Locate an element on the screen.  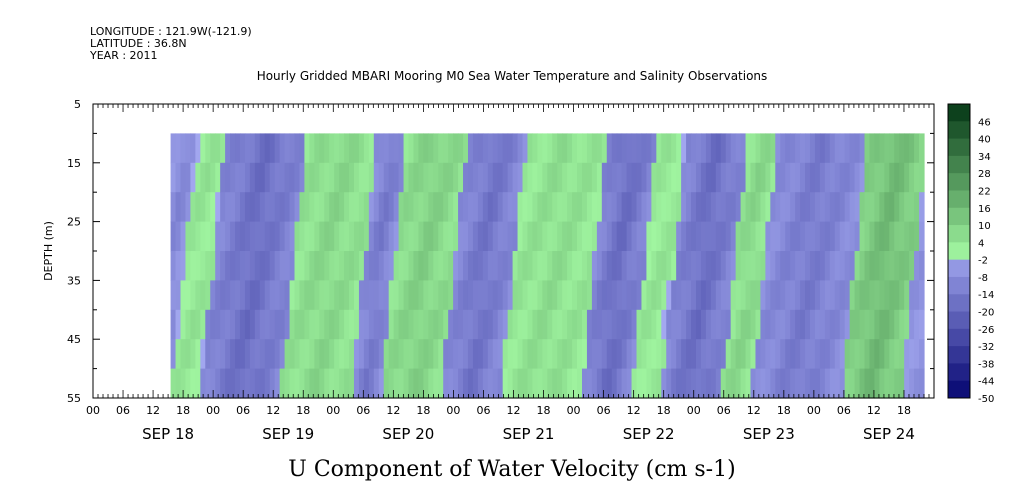
colorbar-swatch is located at coordinates (959, 303).